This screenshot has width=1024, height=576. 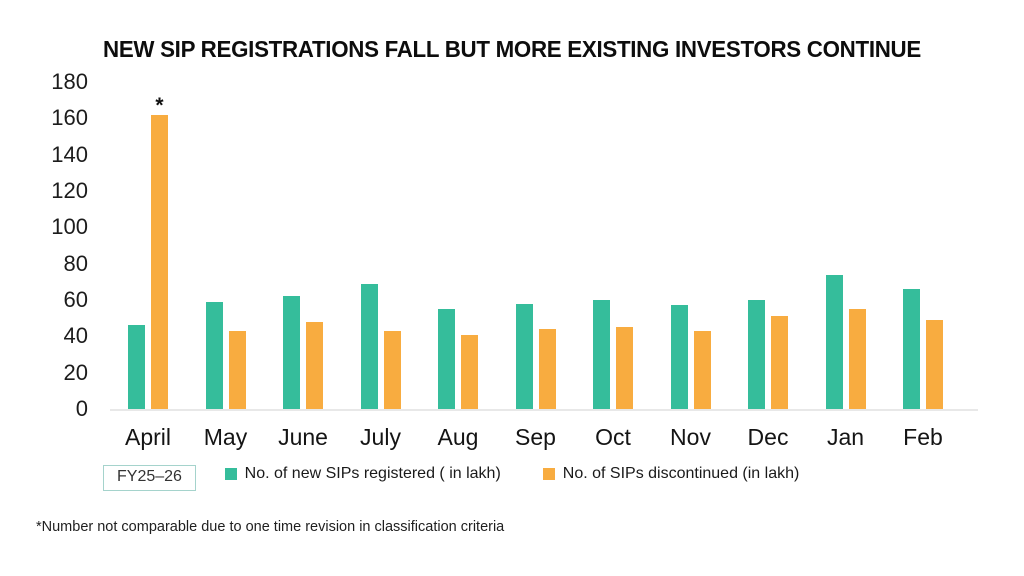 What do you see at coordinates (314, 365) in the screenshot?
I see `bar-discontinued-june` at bounding box center [314, 365].